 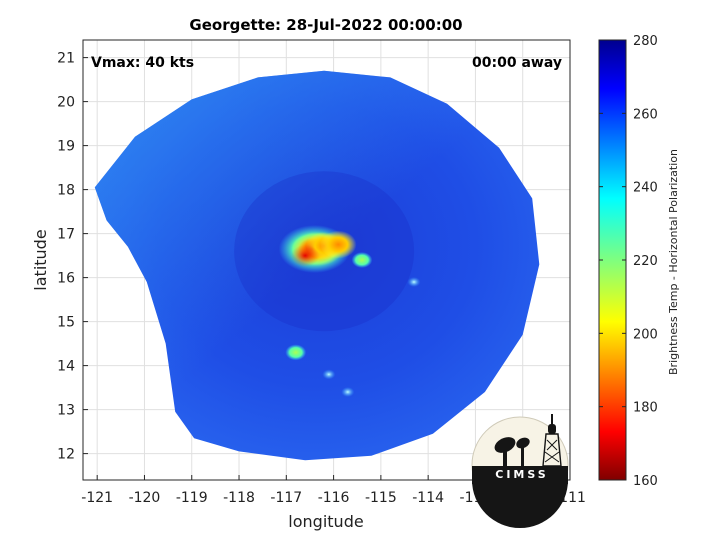 I want to click on y-tick-label: 19, so click(x=66, y=147).